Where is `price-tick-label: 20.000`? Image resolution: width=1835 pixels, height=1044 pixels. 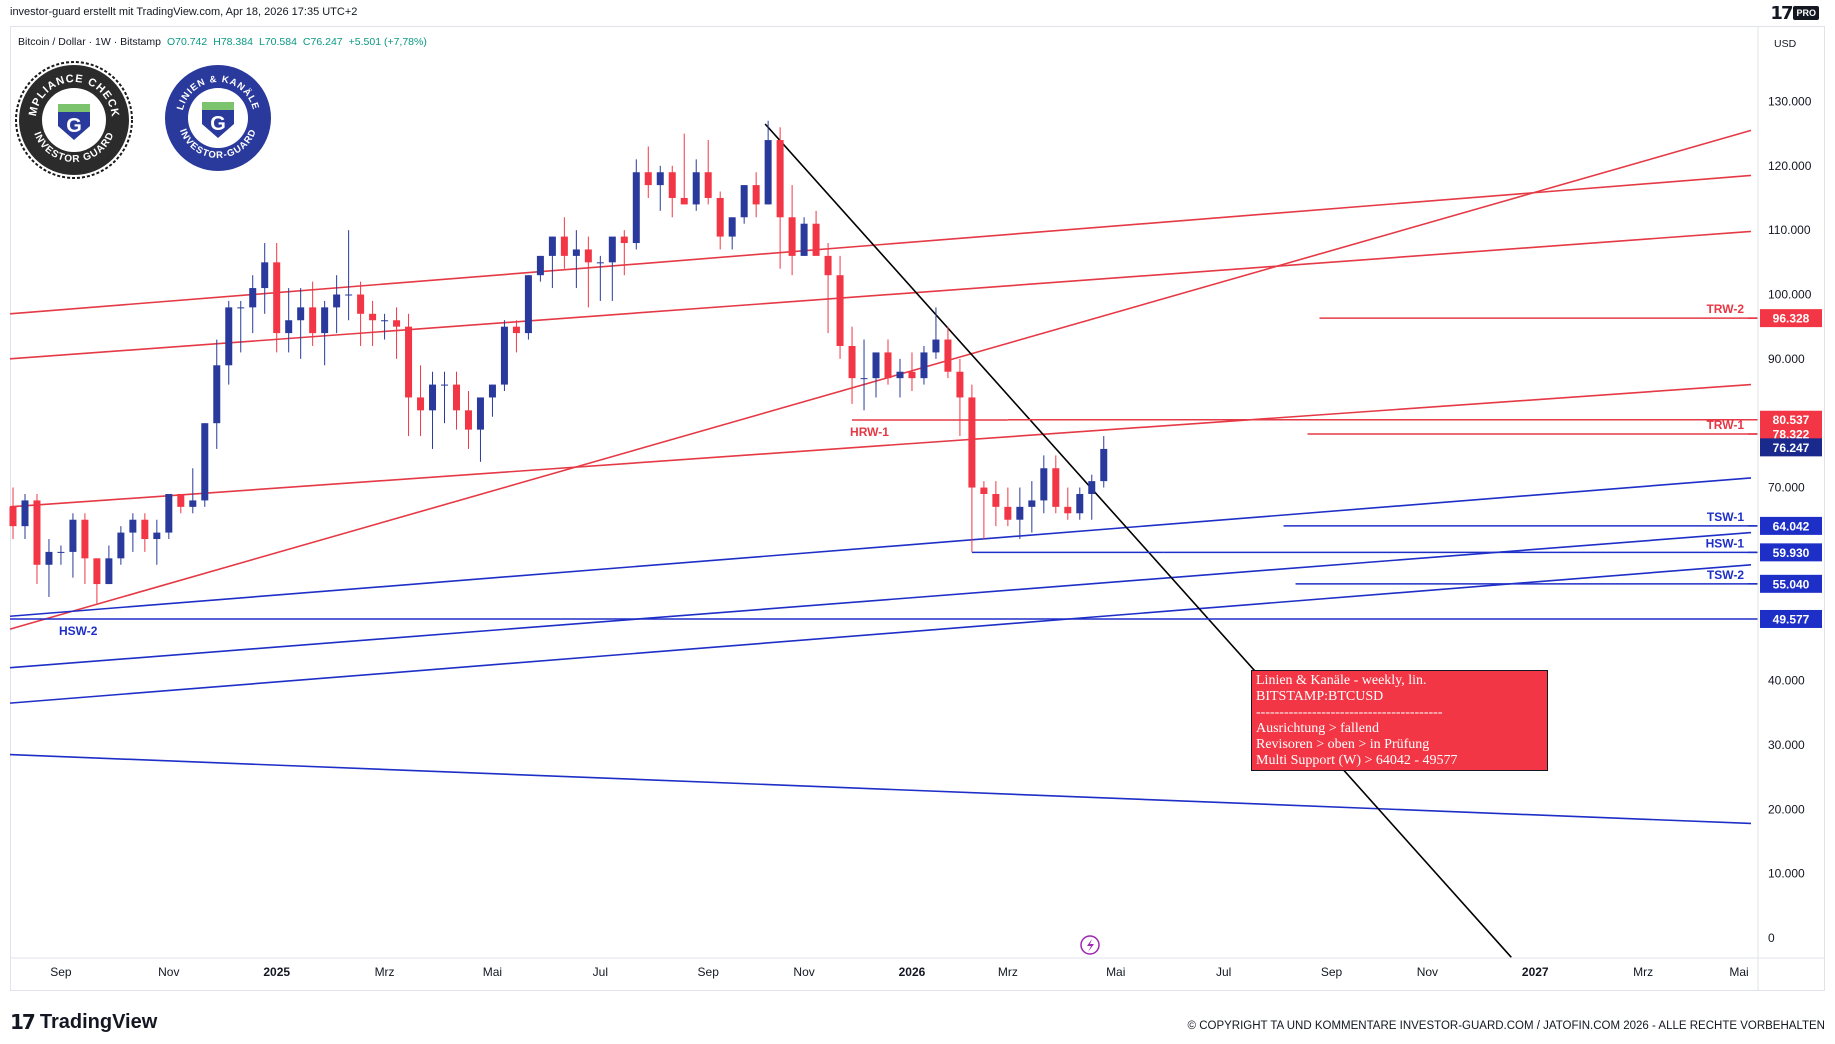
price-tick-label: 20.000 is located at coordinates (1786, 809).